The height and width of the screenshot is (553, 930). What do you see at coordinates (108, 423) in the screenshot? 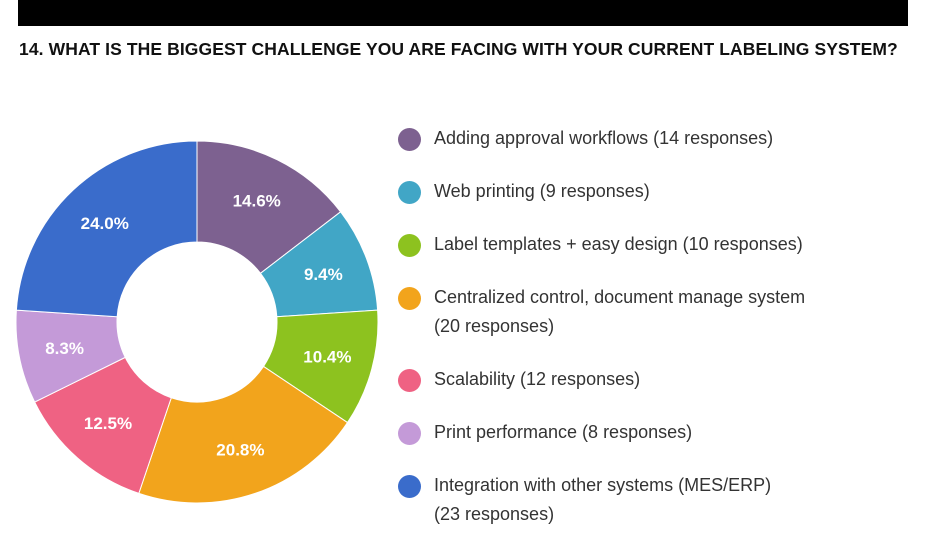
I see `slice-percent-label: 12.5%` at bounding box center [108, 423].